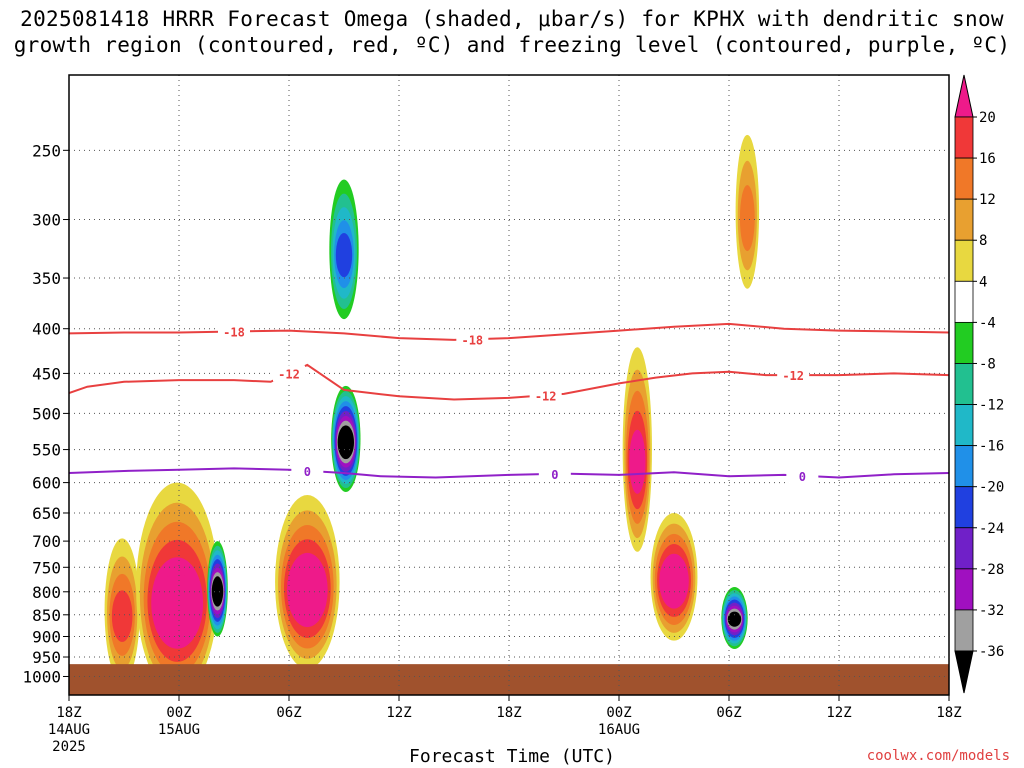  Describe the element at coordinates (46, 329) in the screenshot. I see `ytick-label-400: 400` at that location.